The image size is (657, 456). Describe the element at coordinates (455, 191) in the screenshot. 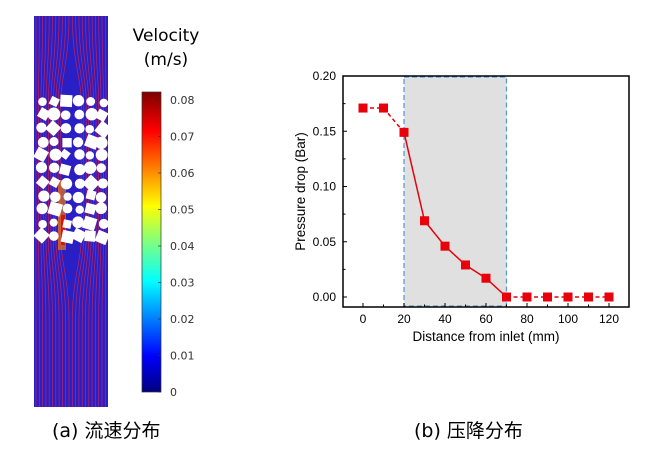

I see `shaded-region` at that location.